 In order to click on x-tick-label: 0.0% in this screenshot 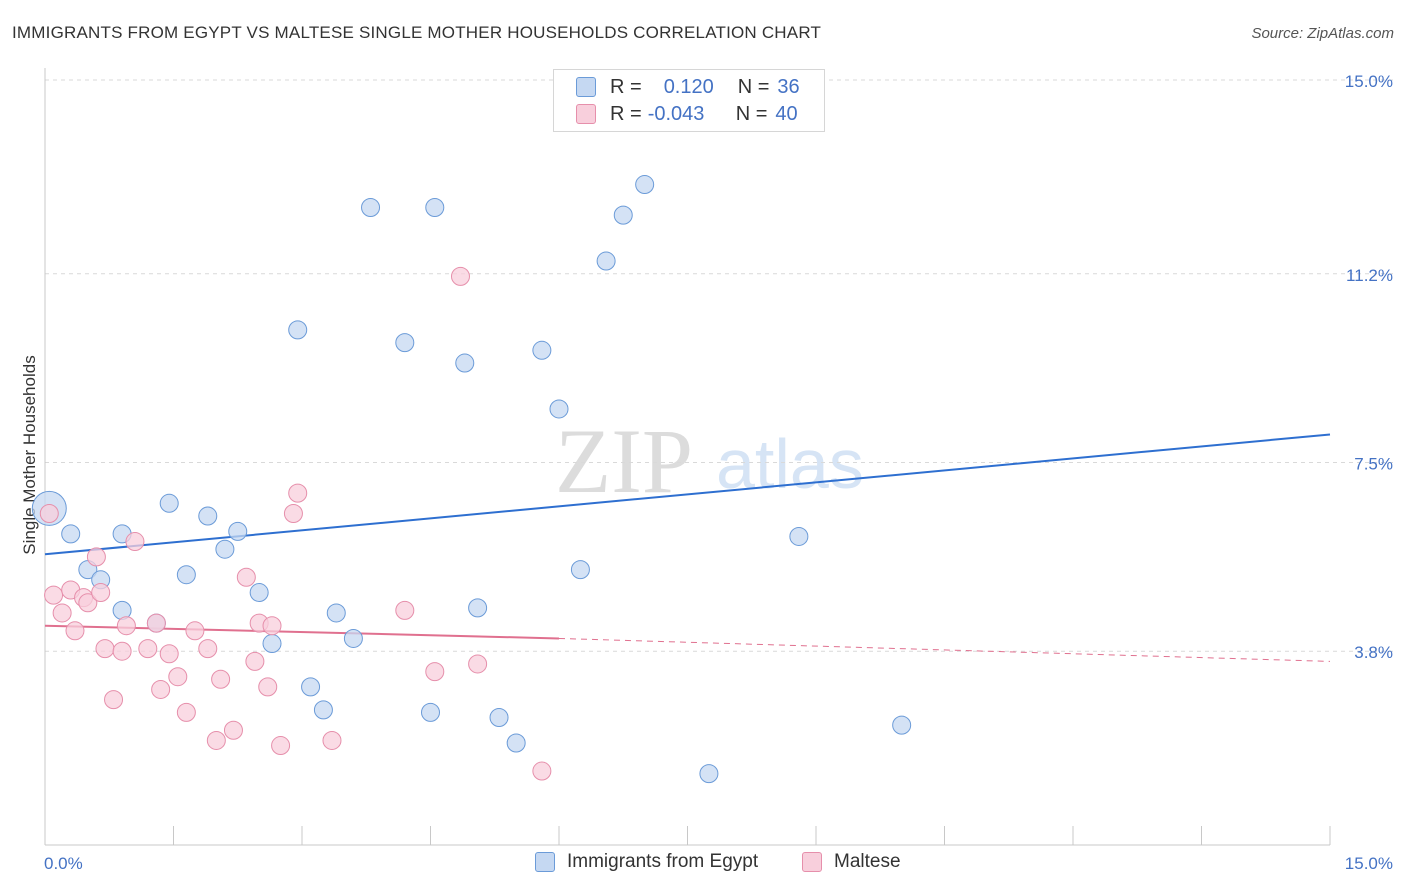, I will do `click(63, 863)`.